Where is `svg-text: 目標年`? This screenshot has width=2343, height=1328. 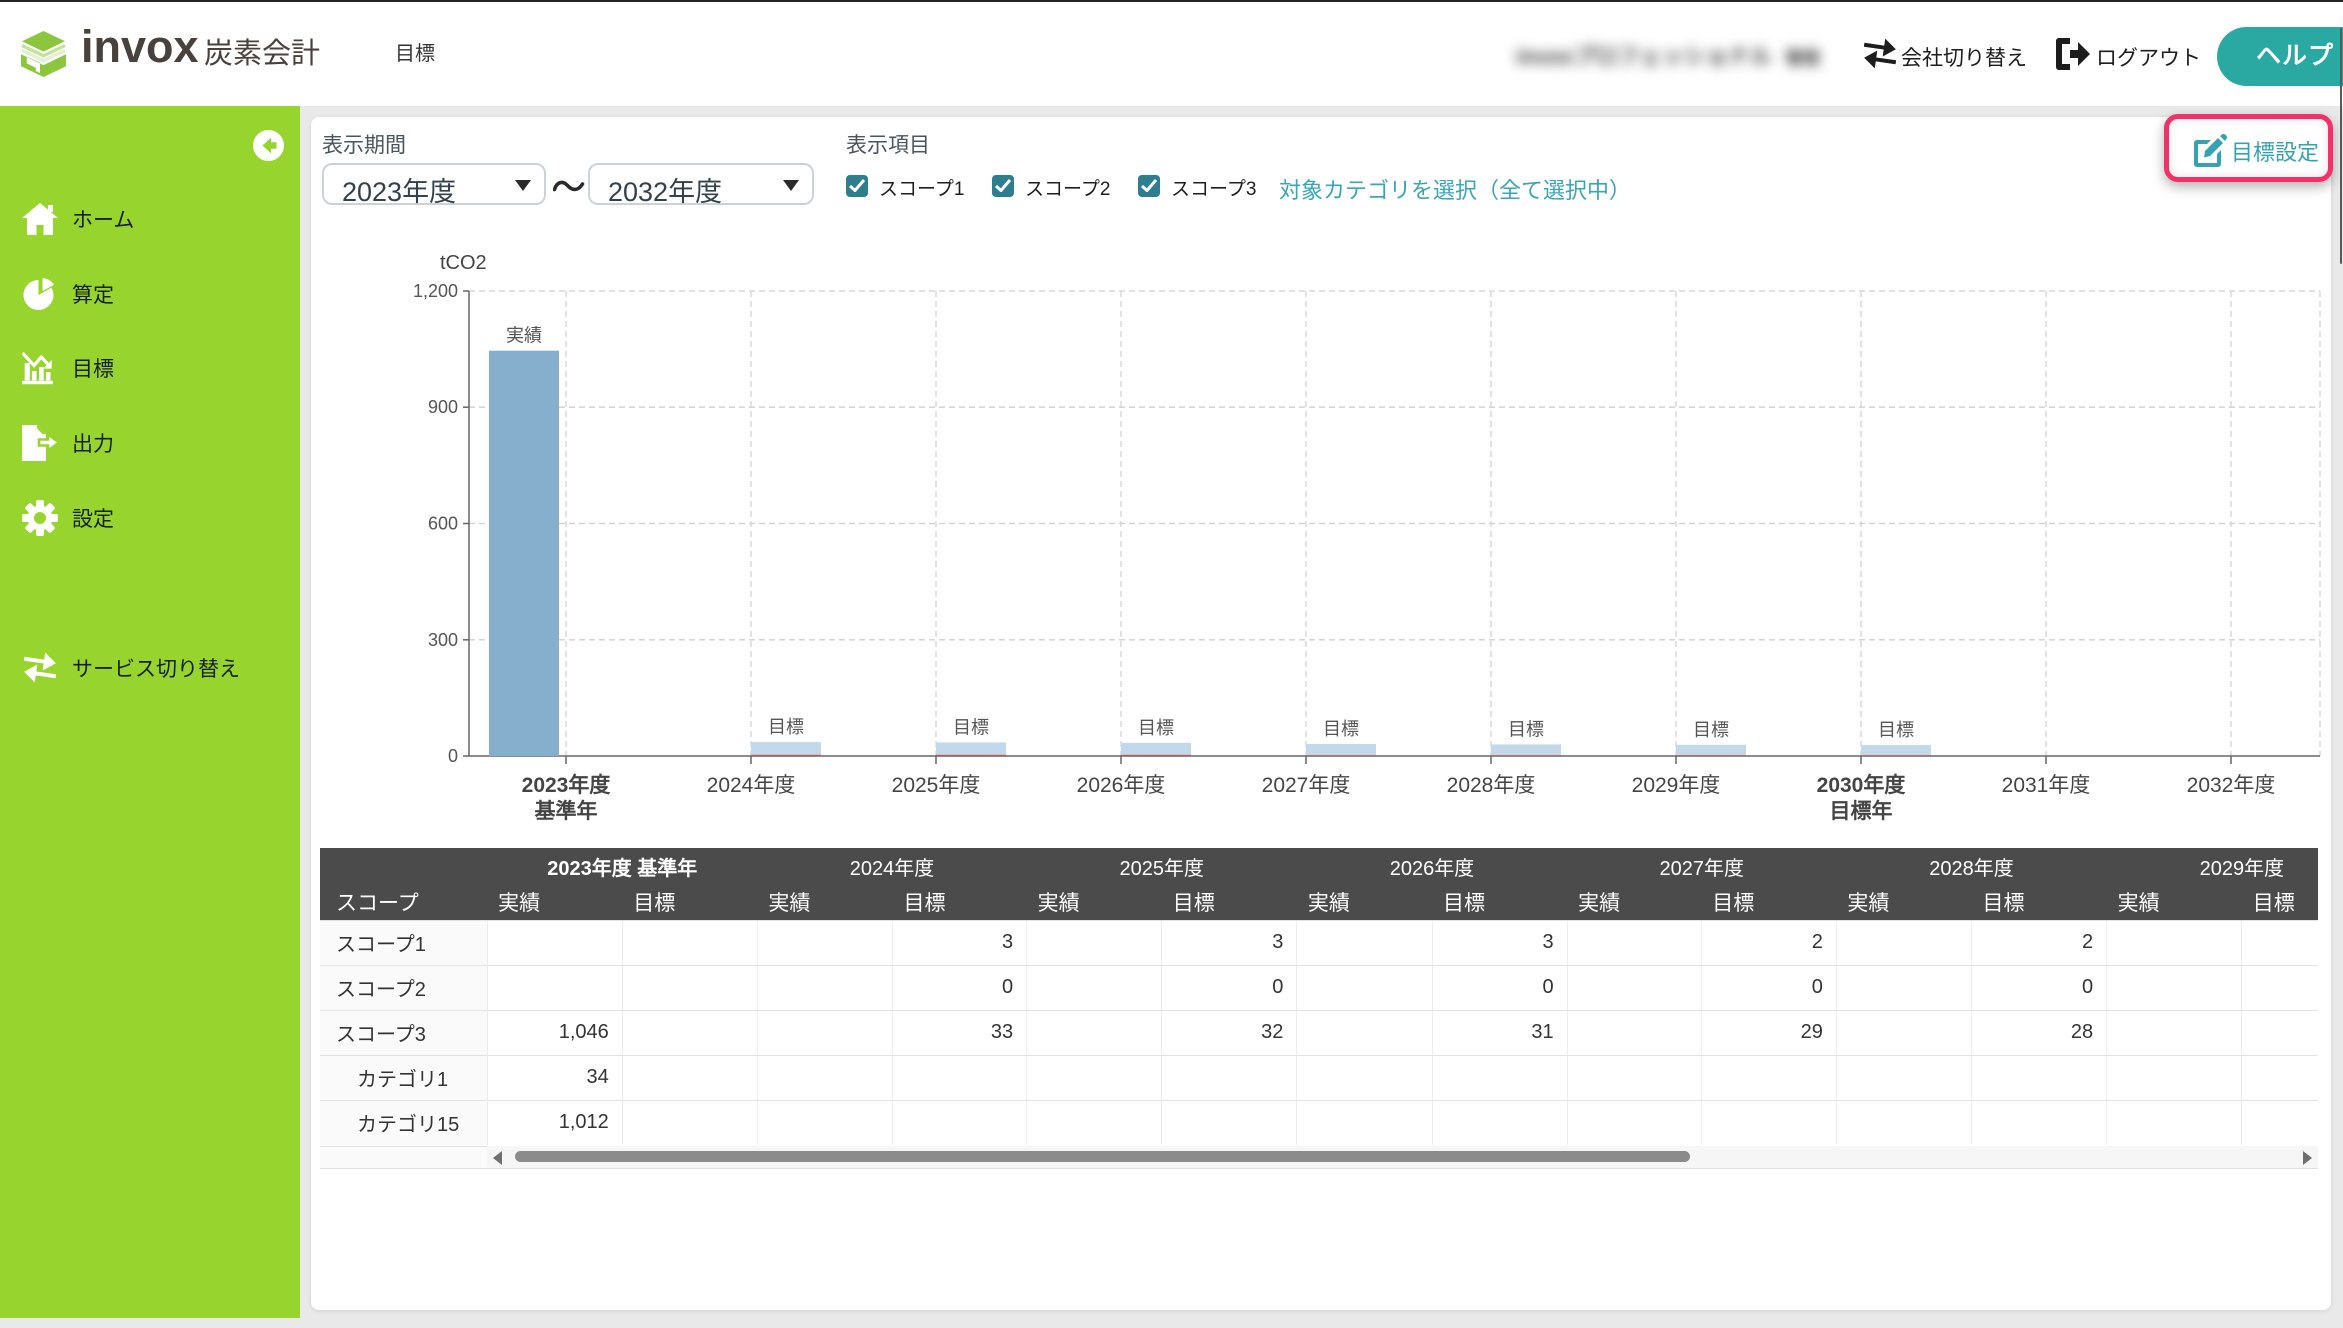 svg-text: 目標年 is located at coordinates (1861, 811).